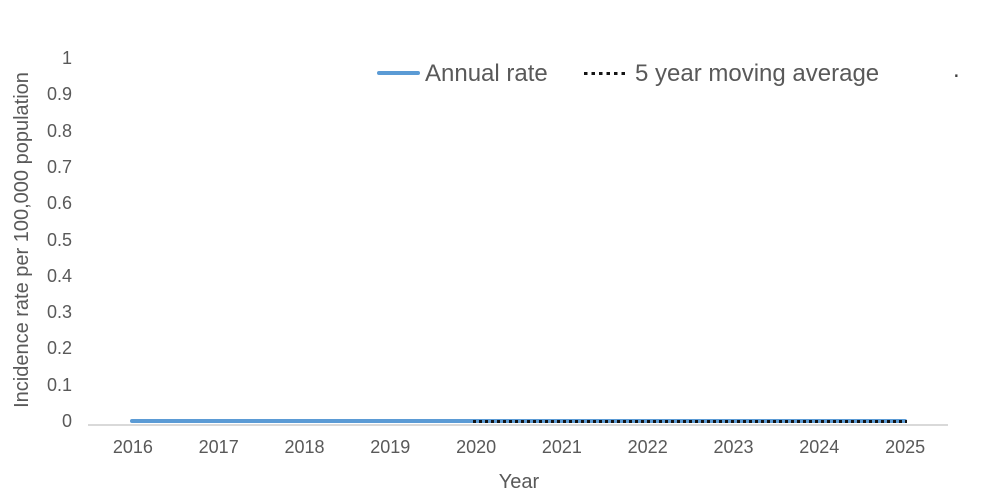 The width and height of the screenshot is (1000, 499). Describe the element at coordinates (59, 384) in the screenshot. I see `y-tick-label: 0.1` at that location.